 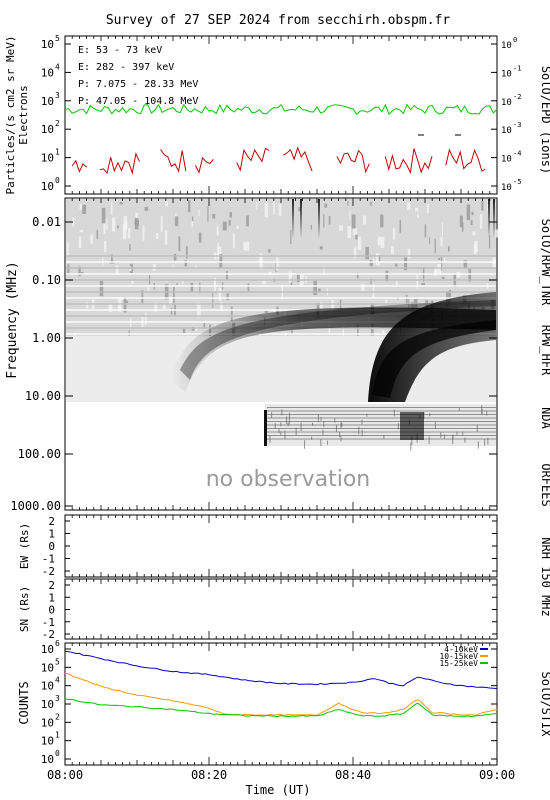 I want to click on particles-ytick-exp: 4, so click(x=57, y=66).